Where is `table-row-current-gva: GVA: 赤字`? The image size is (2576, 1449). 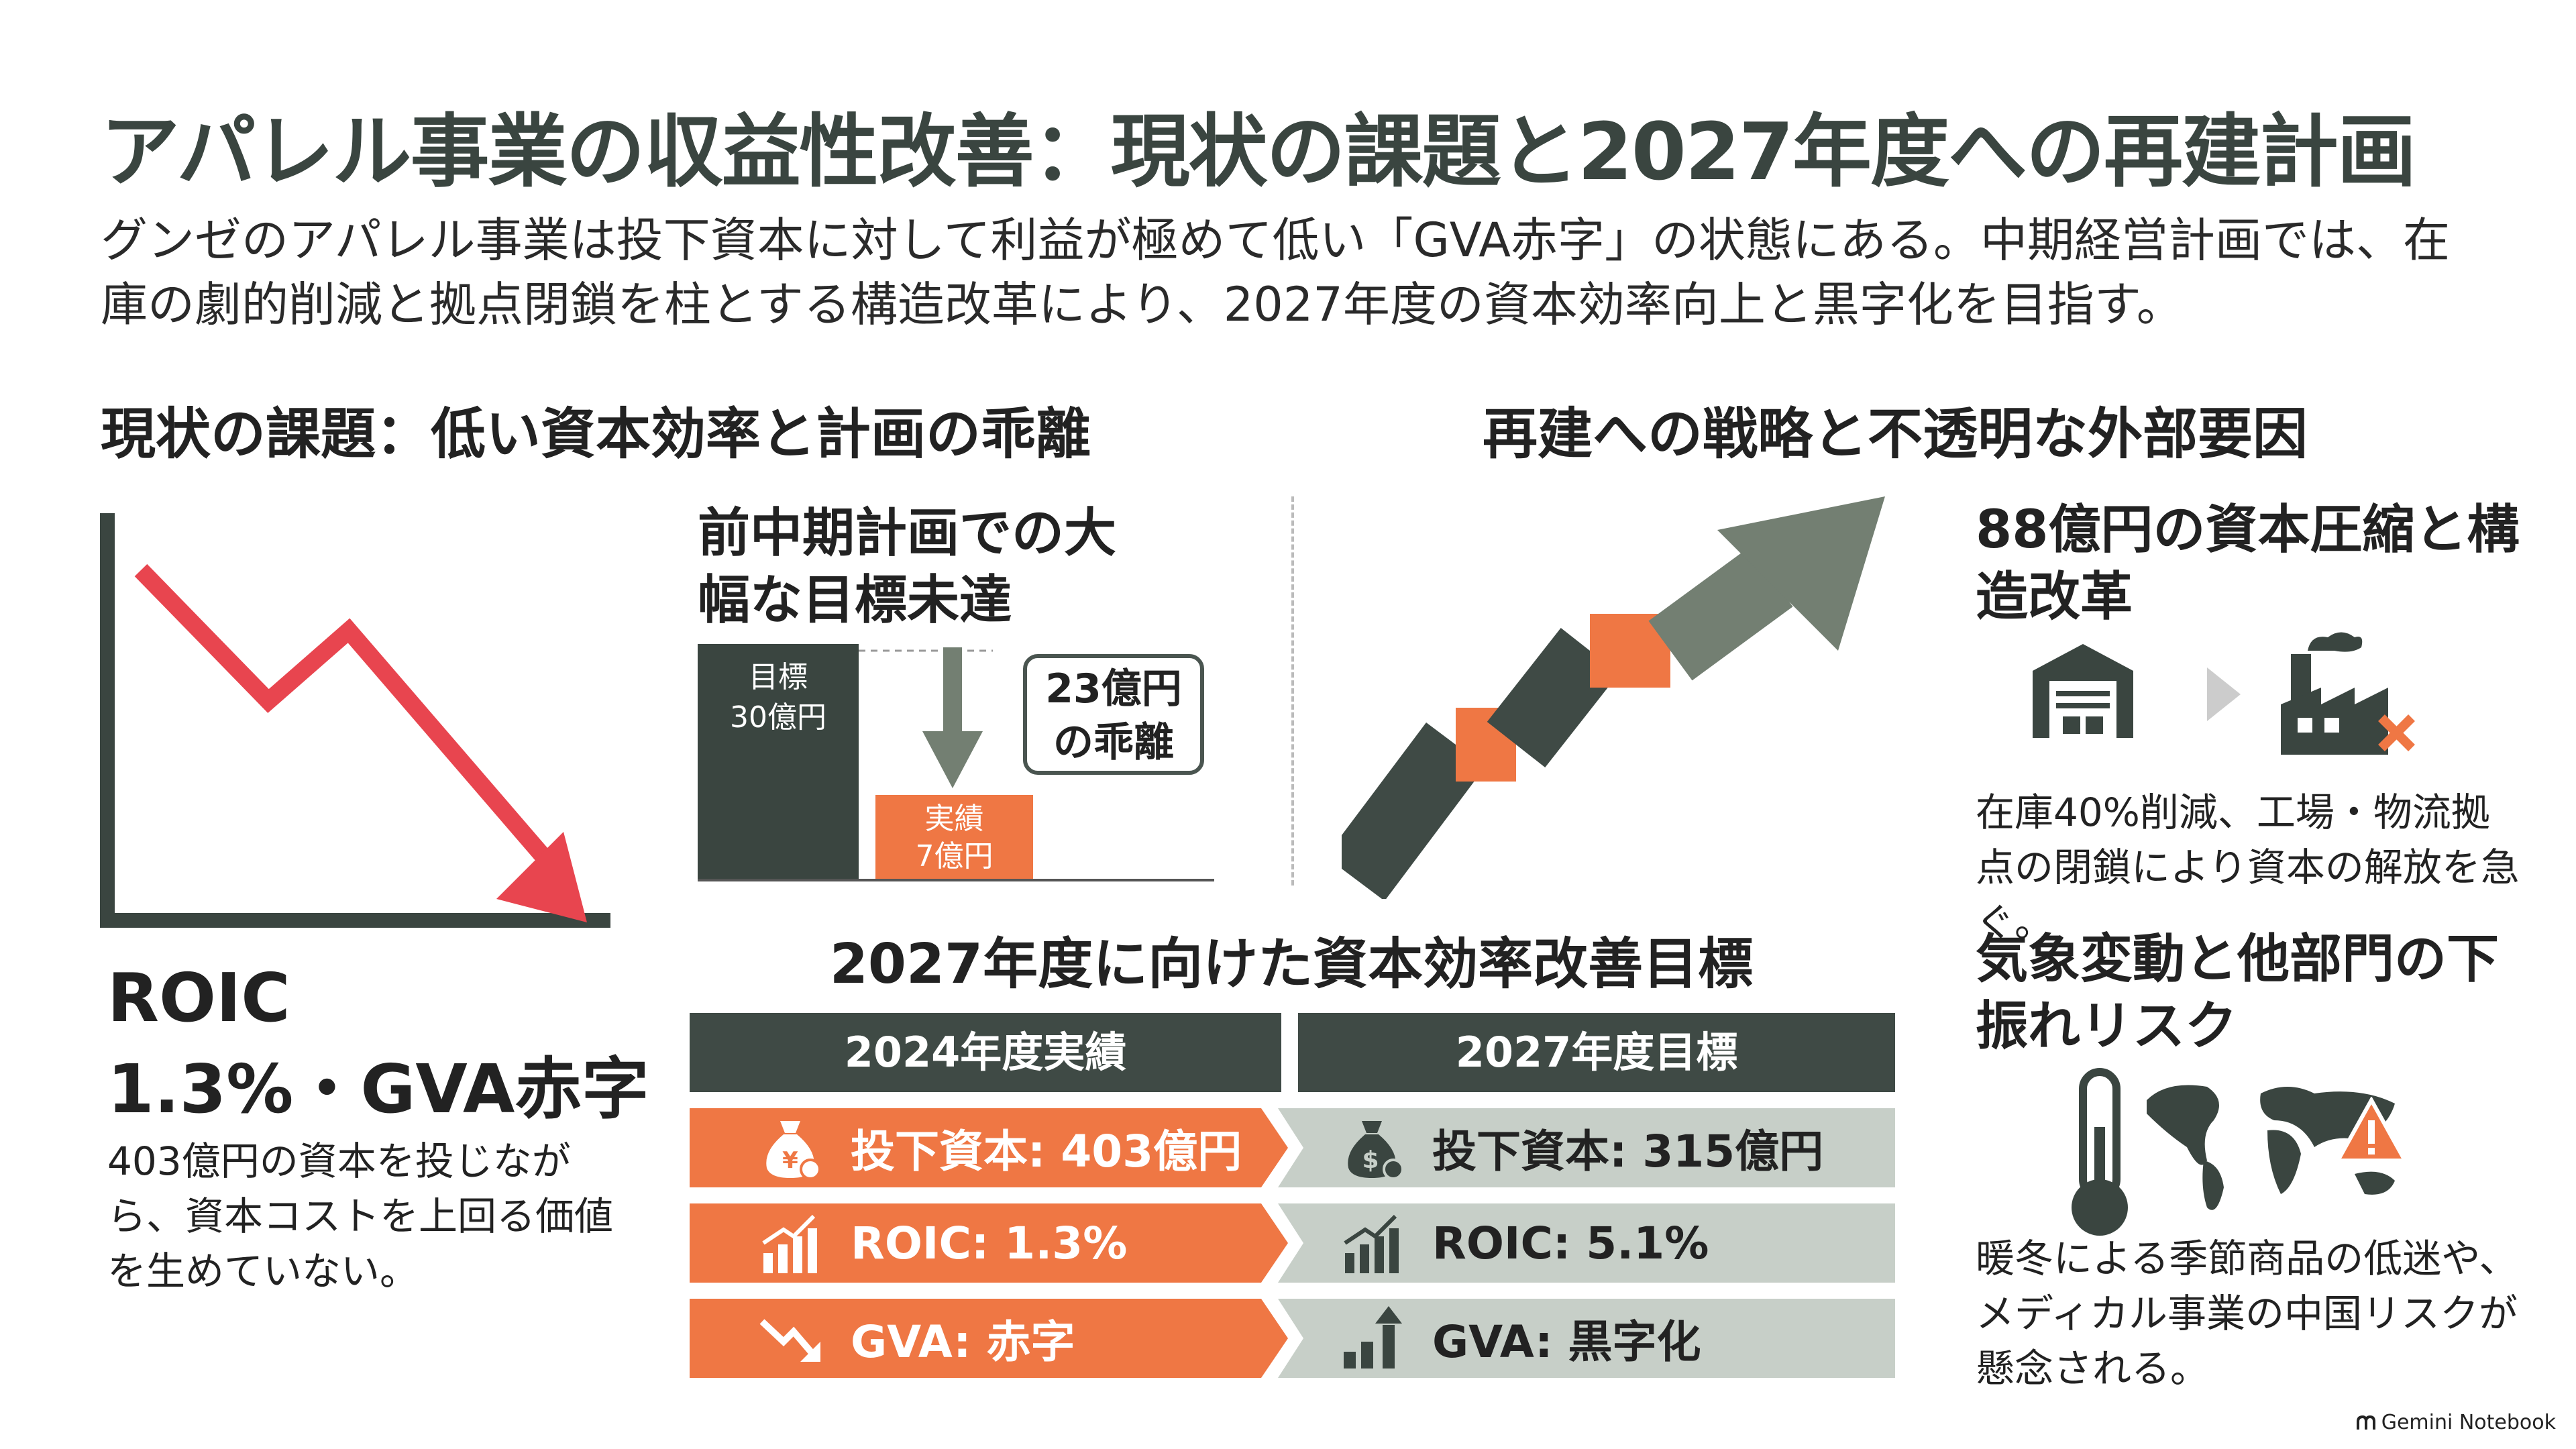 table-row-current-gva: GVA: 赤字 is located at coordinates (989, 1338).